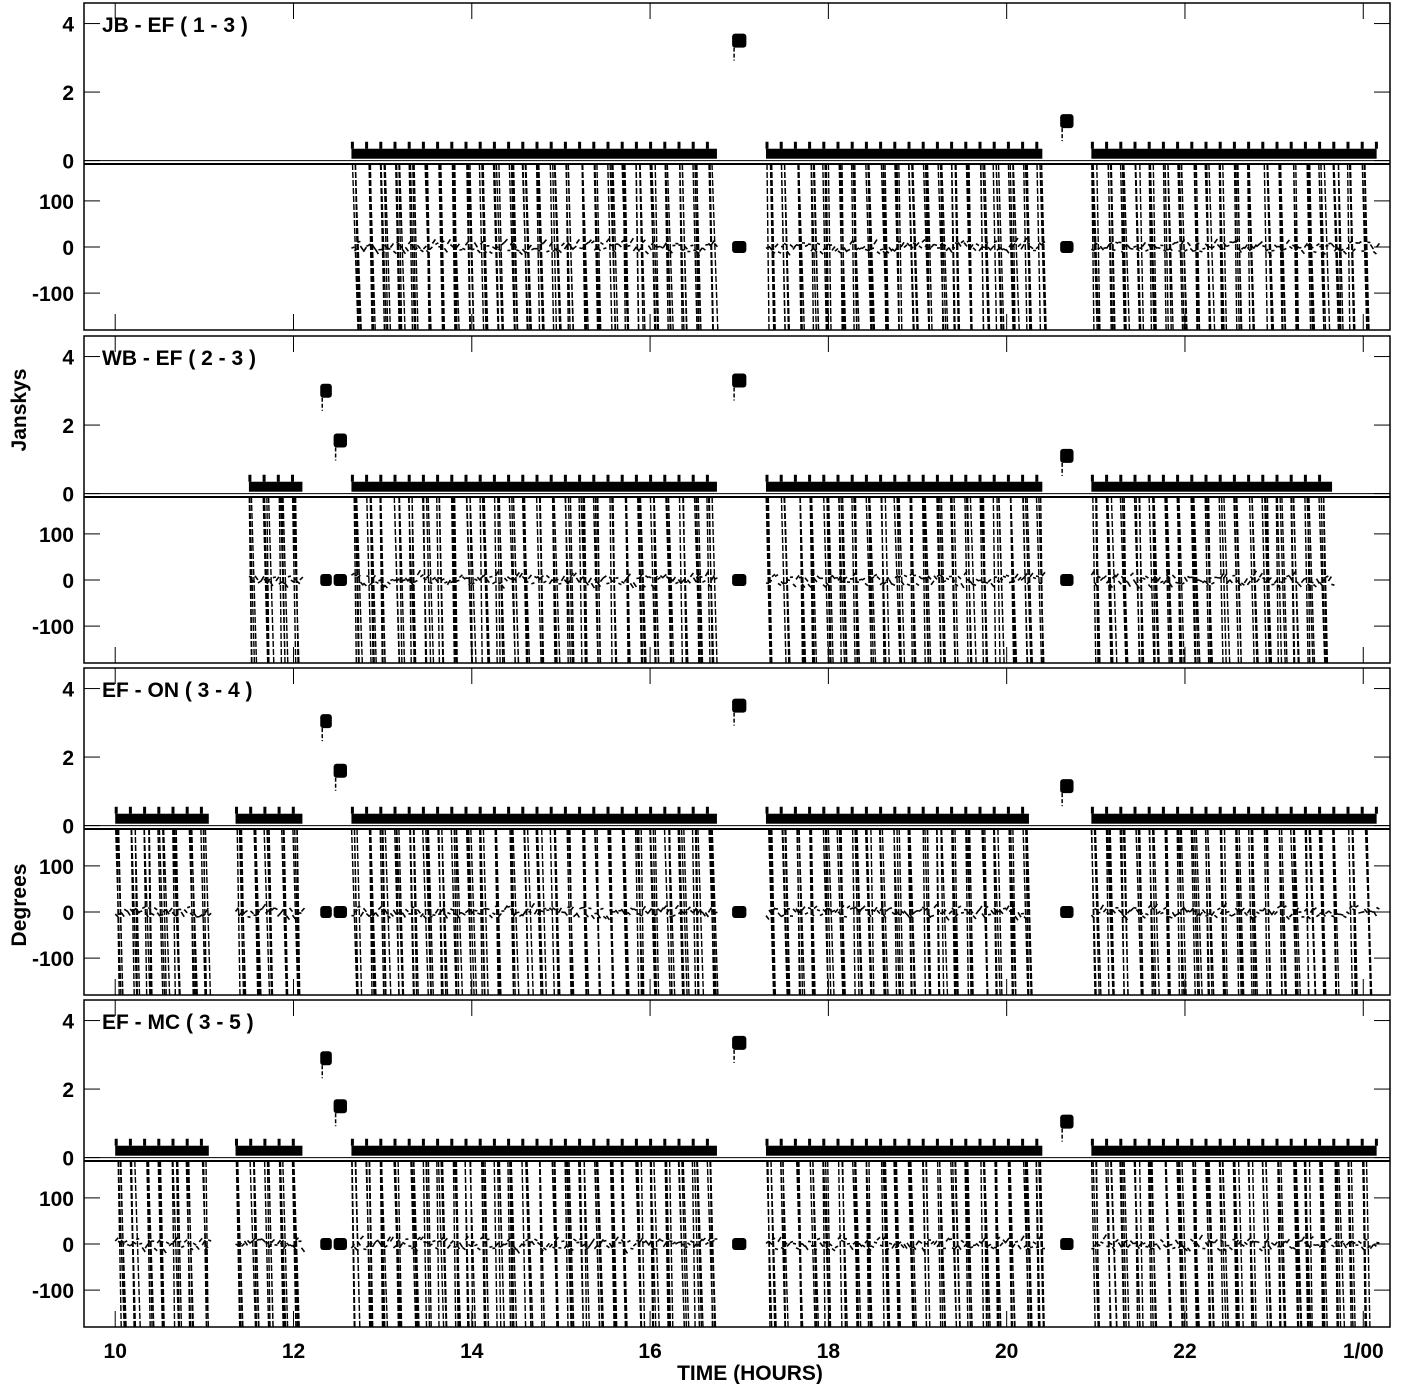 The image size is (1401, 1384). I want to click on time-tick-label: 22, so click(1184, 1351).